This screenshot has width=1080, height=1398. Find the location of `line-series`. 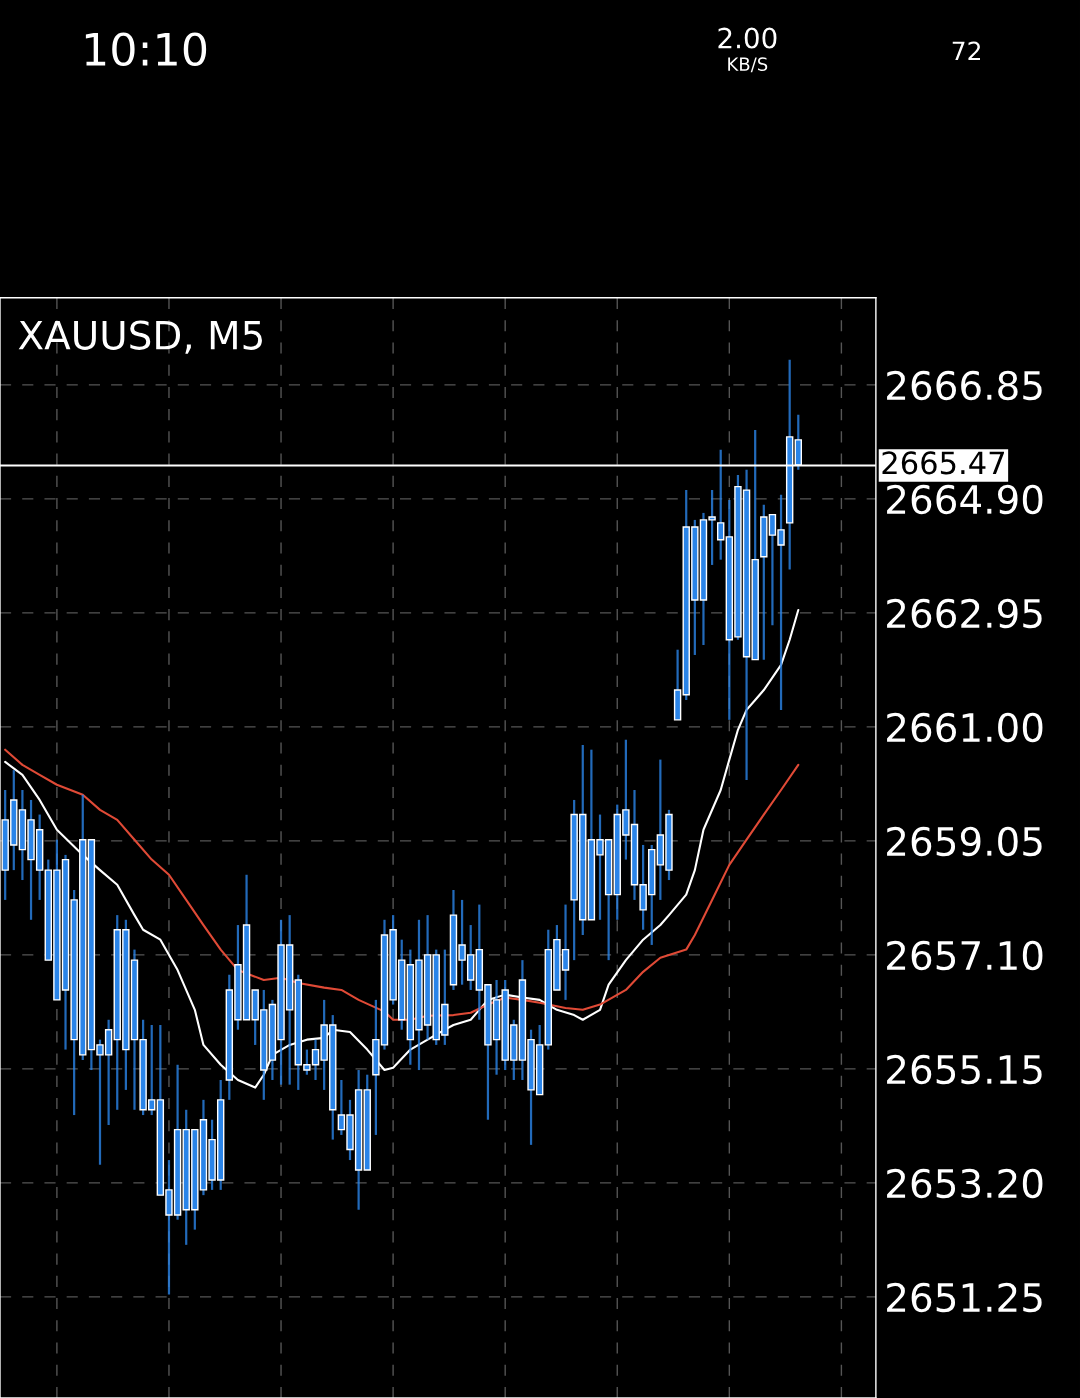

line-series is located at coordinates (402, 884).